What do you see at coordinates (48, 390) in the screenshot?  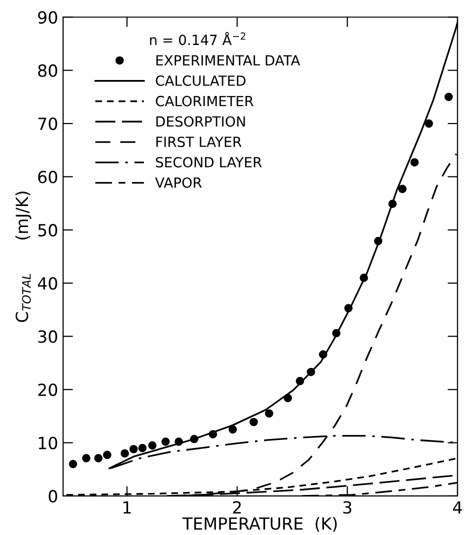 I see `y-tick-label: 20` at bounding box center [48, 390].